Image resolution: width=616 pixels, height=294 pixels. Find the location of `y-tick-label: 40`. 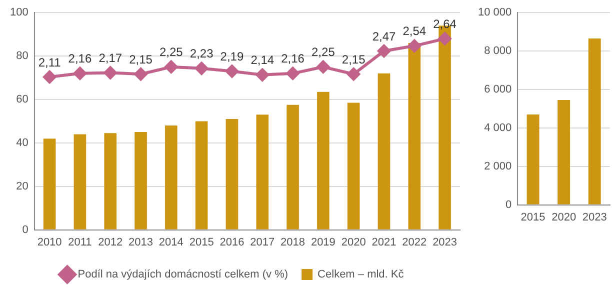

y-tick-label: 40 is located at coordinates (22, 142).